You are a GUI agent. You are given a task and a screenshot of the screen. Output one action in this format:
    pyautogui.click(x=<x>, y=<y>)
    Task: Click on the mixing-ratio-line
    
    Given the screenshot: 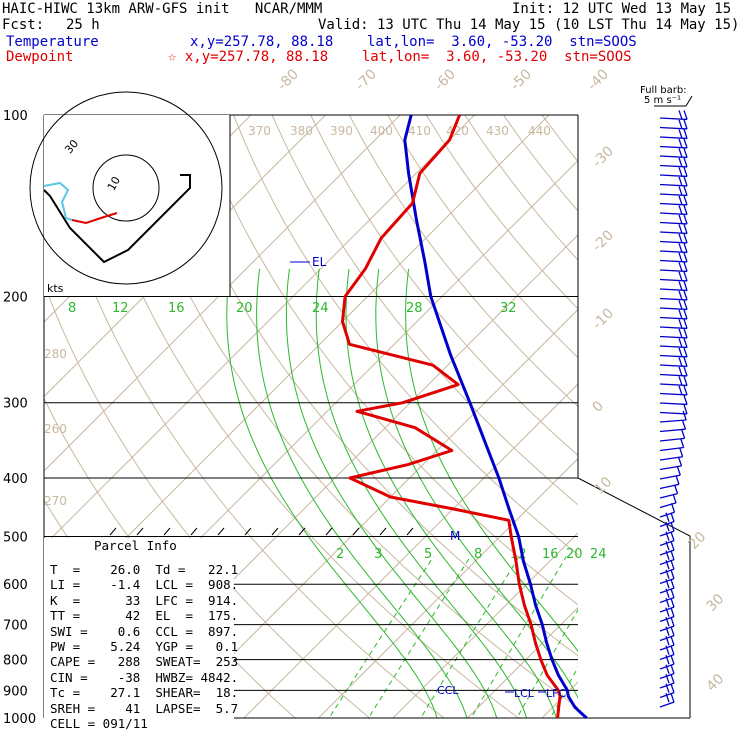 What is the action you would take?
    pyautogui.click(x=518, y=637)
    